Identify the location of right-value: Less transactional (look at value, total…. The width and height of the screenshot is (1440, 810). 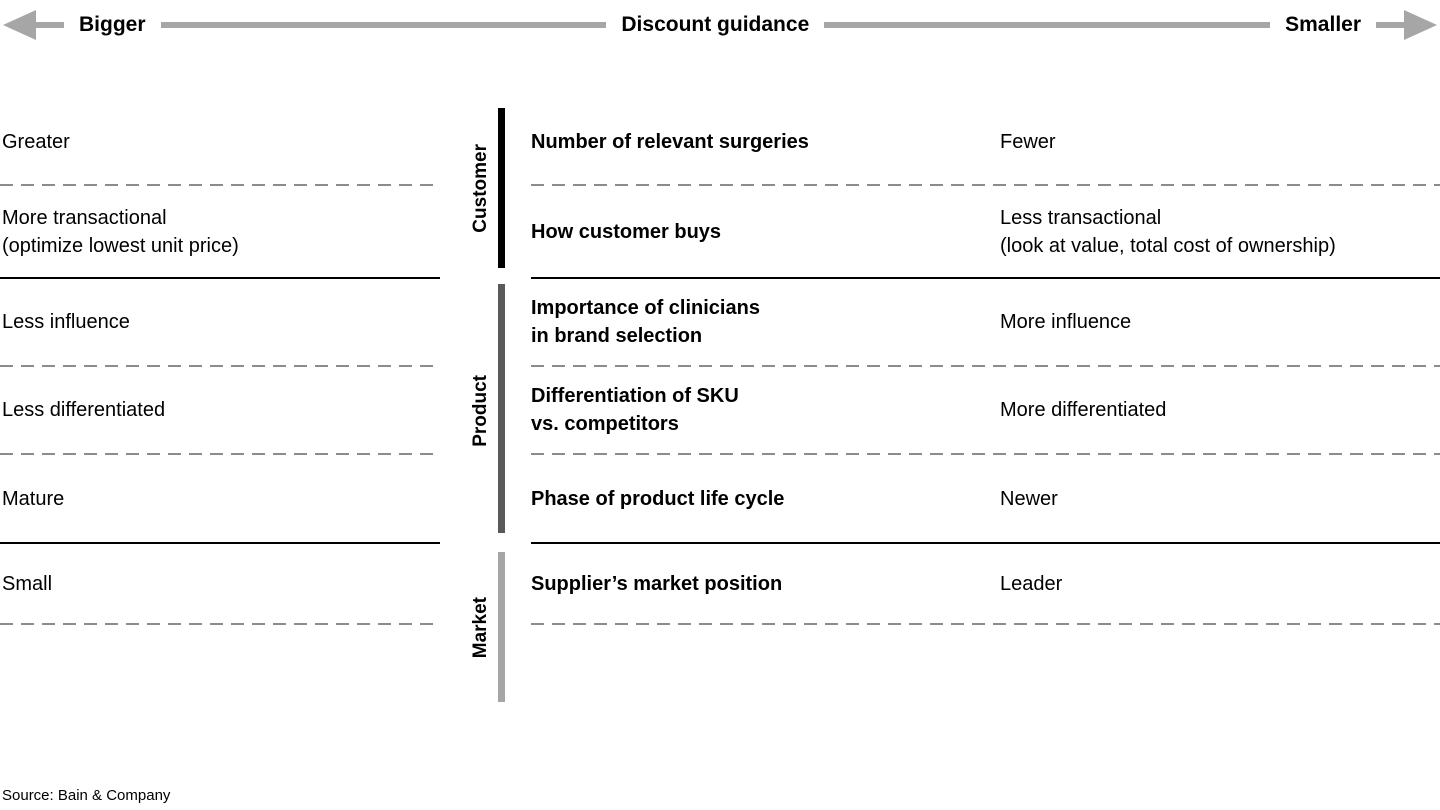
(1168, 231).